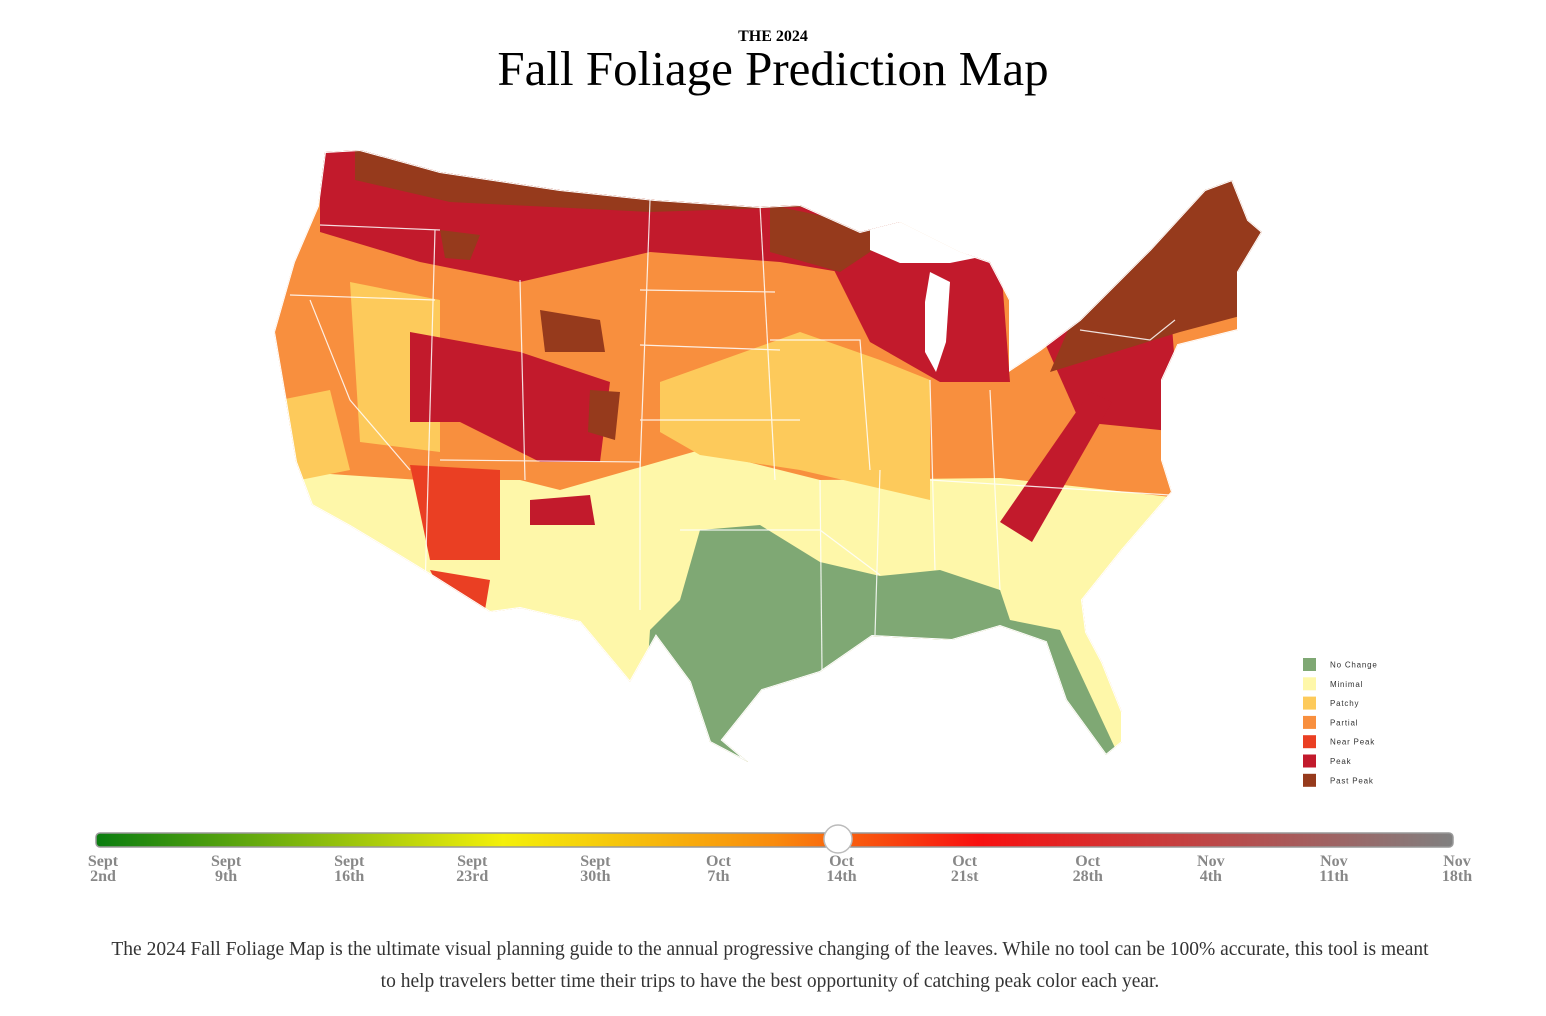 The width and height of the screenshot is (1546, 1016). What do you see at coordinates (226, 876) in the screenshot?
I see `slider-tick-day: 9th` at bounding box center [226, 876].